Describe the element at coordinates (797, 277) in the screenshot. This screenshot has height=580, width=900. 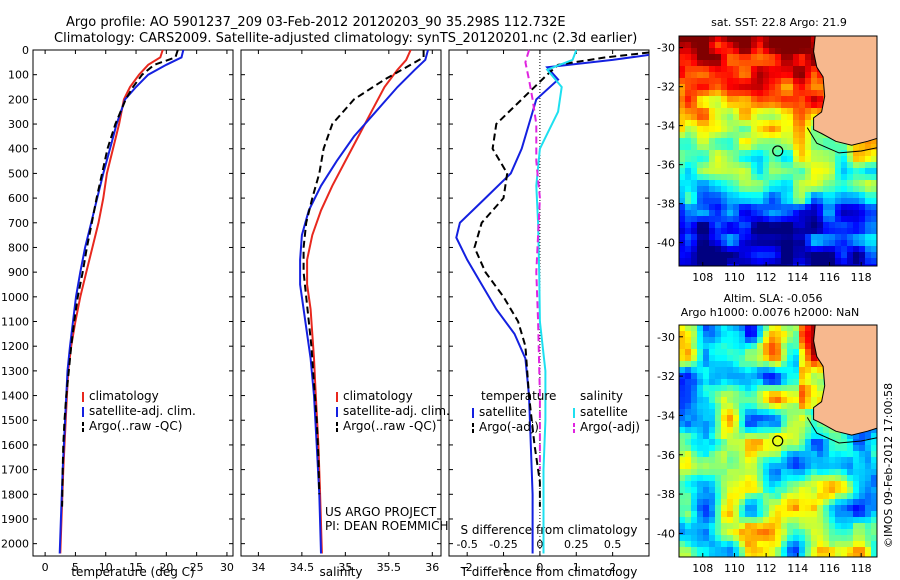
I see `x-tick-label: 114` at that location.